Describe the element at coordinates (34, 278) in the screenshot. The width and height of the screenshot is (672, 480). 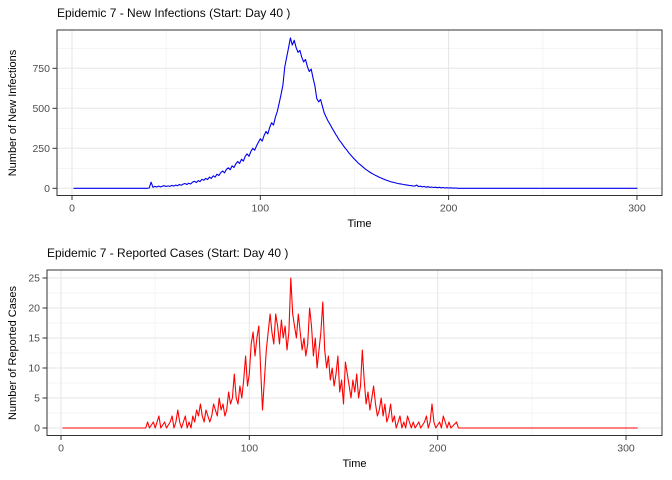
I see `y-tick-label: 25` at that location.